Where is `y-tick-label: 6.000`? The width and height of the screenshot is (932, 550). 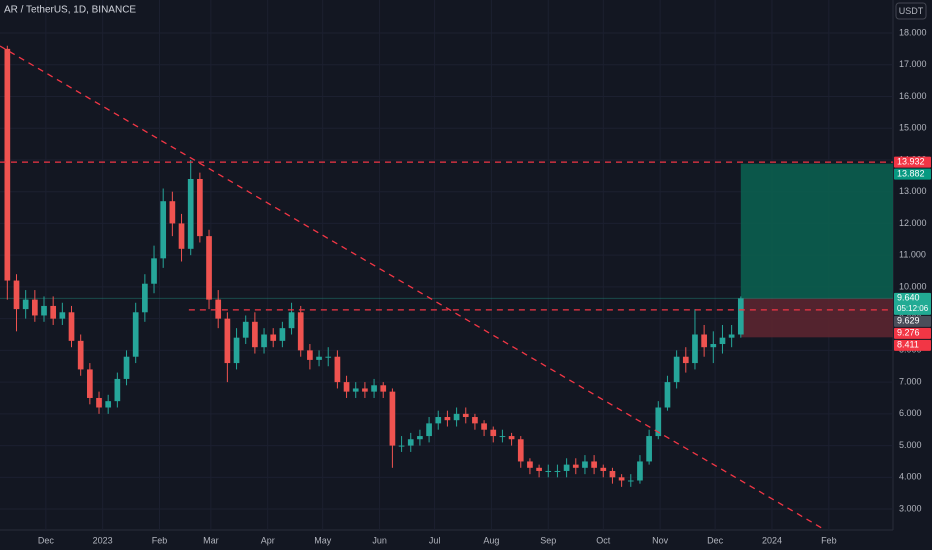 y-tick-label: 6.000 is located at coordinates (910, 413).